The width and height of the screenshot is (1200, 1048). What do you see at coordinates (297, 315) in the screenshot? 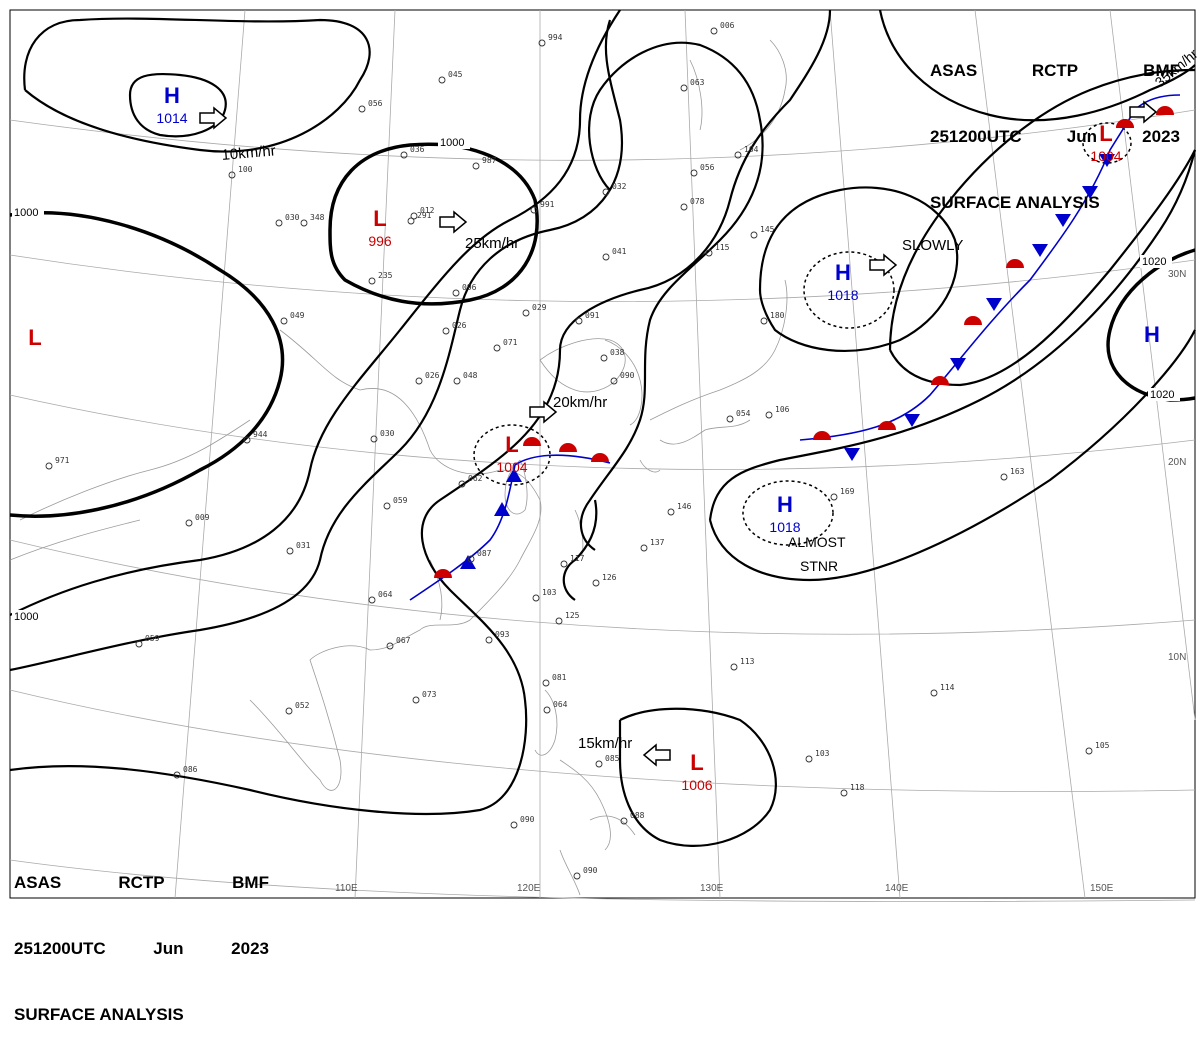
I see `station-pressure: 049` at bounding box center [297, 315].